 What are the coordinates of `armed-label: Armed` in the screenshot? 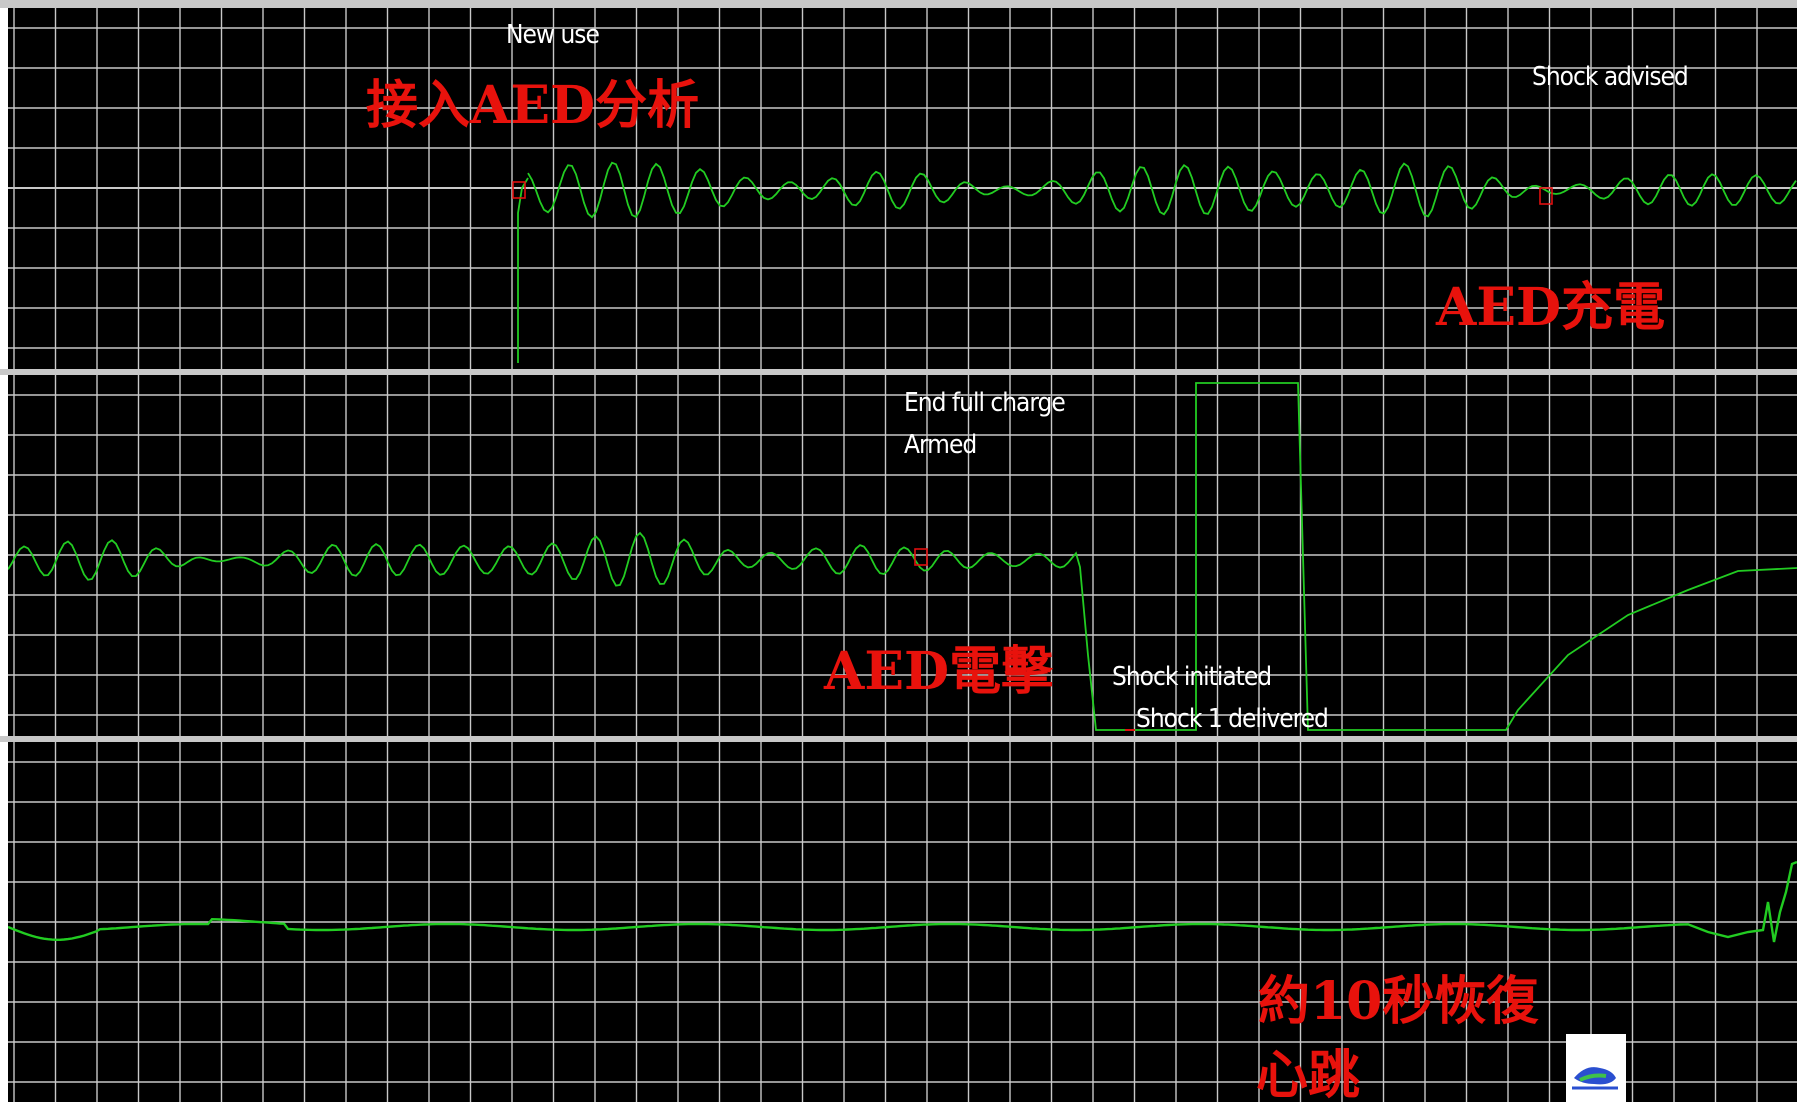 It's located at (940, 445).